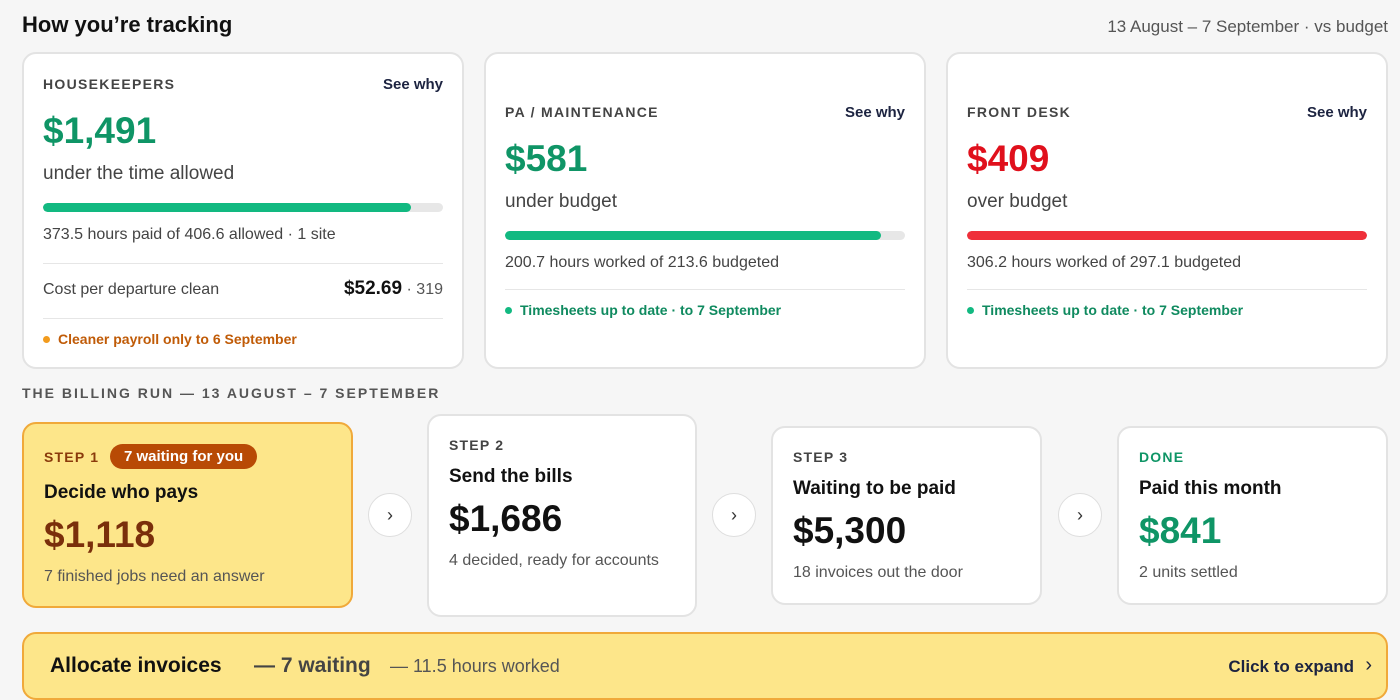  What do you see at coordinates (546, 158) in the screenshot?
I see `card-amount: $581` at bounding box center [546, 158].